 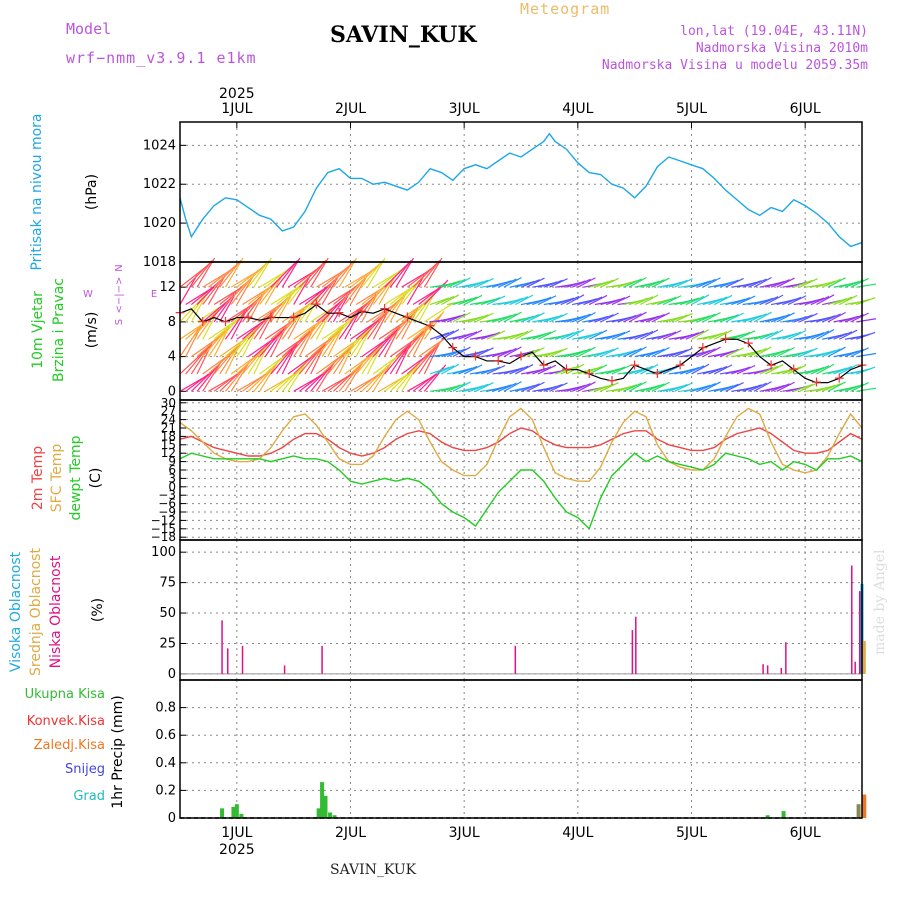 What do you see at coordinates (503, 196) in the screenshot?
I see `pressure-panel: 1018 1020 1022 1024` at bounding box center [503, 196].